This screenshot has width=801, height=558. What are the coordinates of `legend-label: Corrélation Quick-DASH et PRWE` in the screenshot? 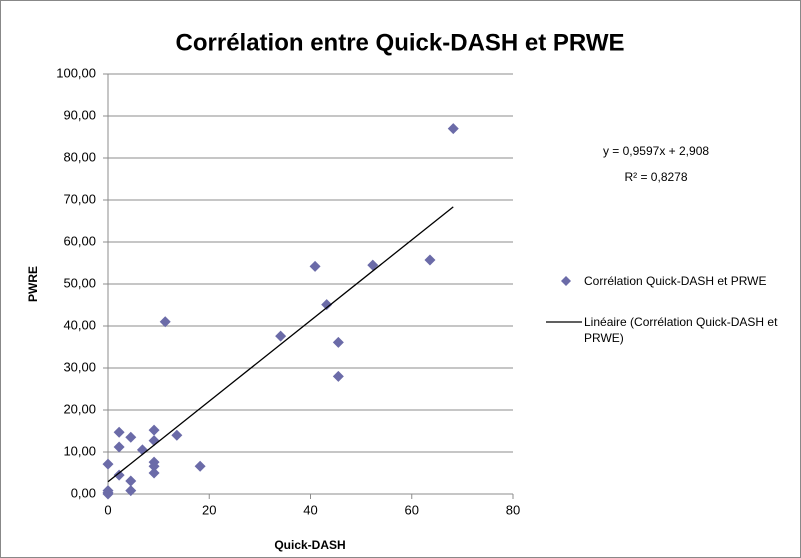 It's located at (675, 281).